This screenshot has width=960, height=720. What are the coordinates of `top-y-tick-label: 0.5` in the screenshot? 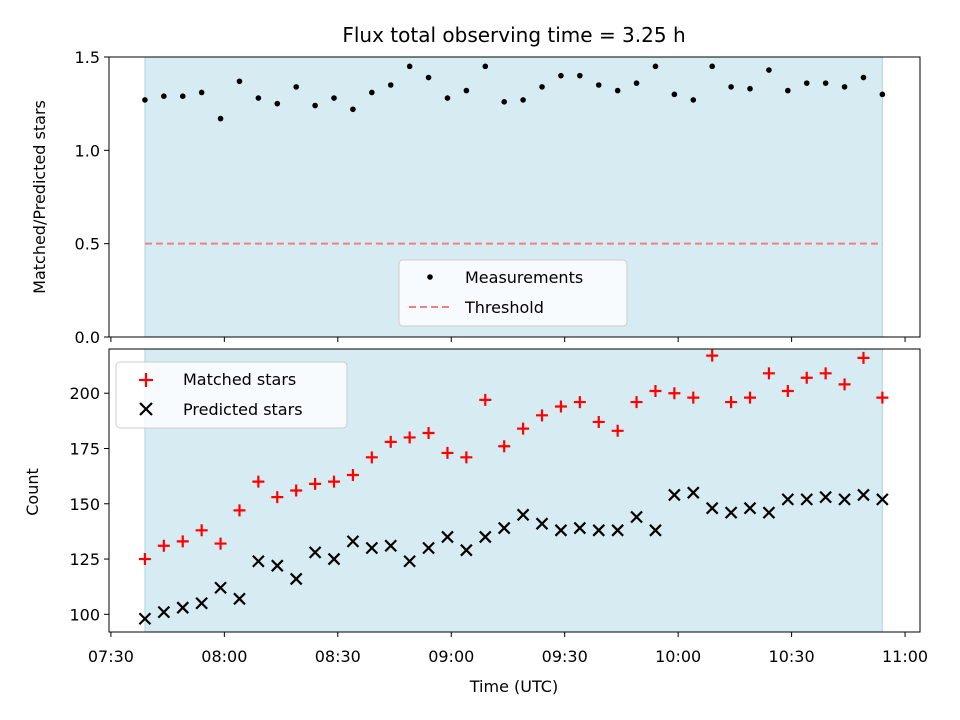 It's located at (87, 244).